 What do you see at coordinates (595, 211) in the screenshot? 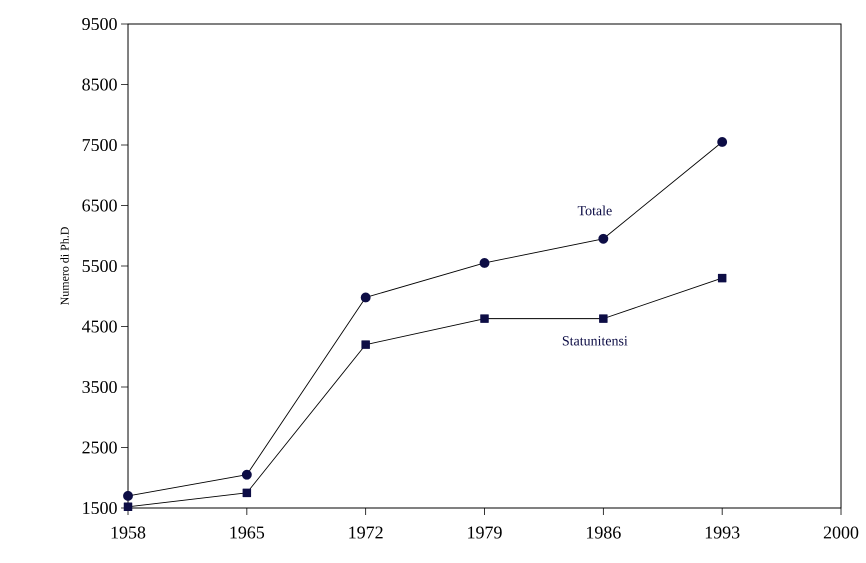
I see `series-label: Totale` at bounding box center [595, 211].